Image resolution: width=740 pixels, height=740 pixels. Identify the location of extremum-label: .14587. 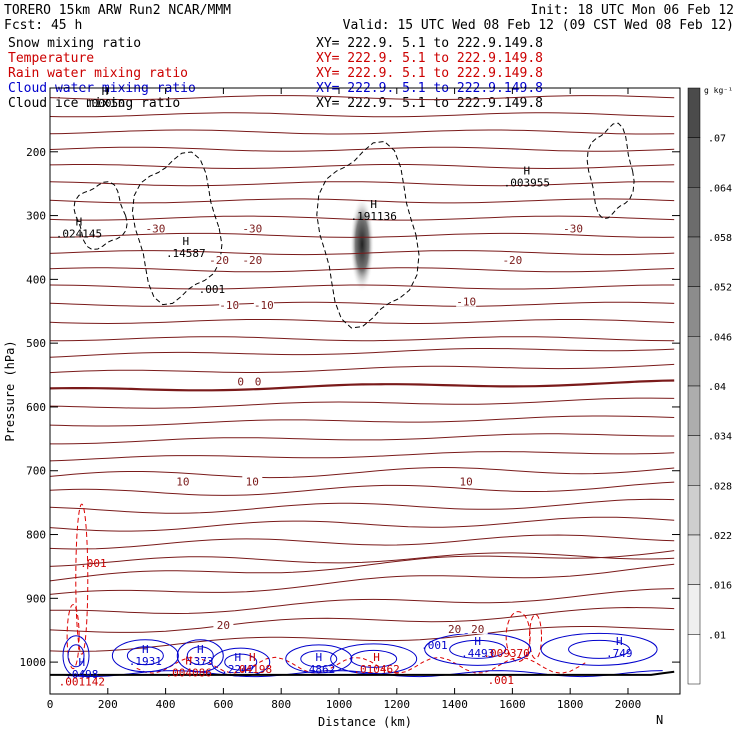
(186, 253).